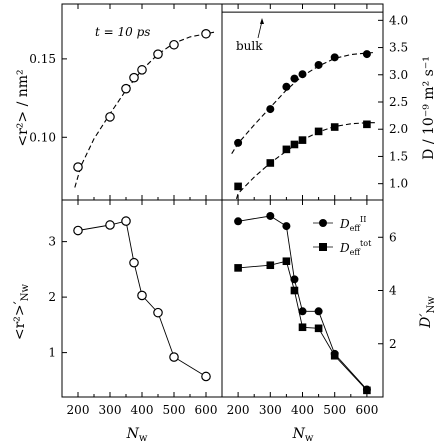  I want to click on legend-label-2: Defftot, so click(355, 248).